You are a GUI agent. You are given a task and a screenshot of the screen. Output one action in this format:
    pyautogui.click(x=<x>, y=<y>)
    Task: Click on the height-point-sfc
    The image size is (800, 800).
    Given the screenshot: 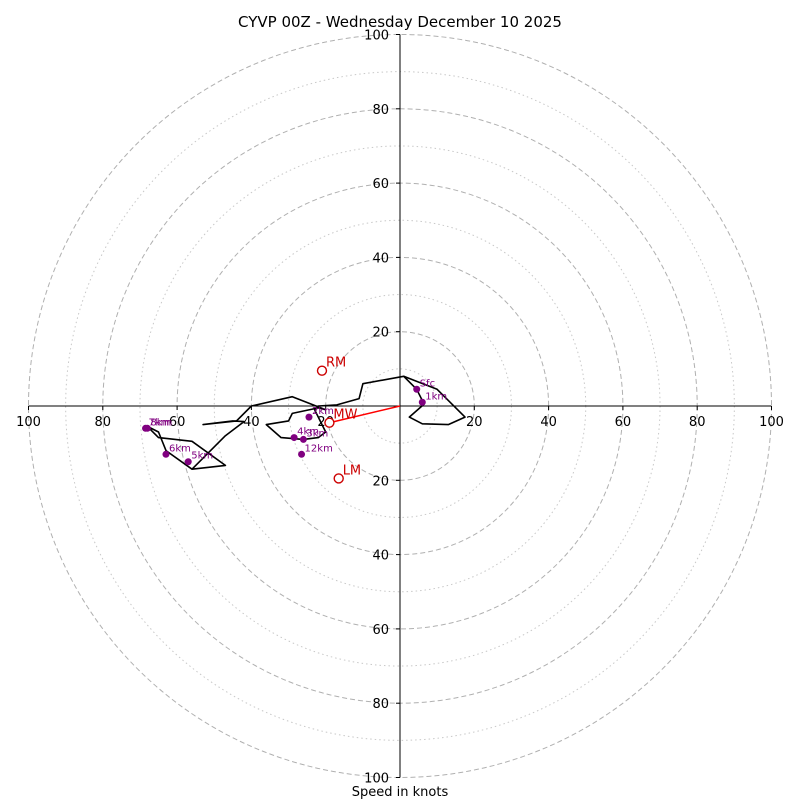 What is the action you would take?
    pyautogui.click(x=417, y=389)
    